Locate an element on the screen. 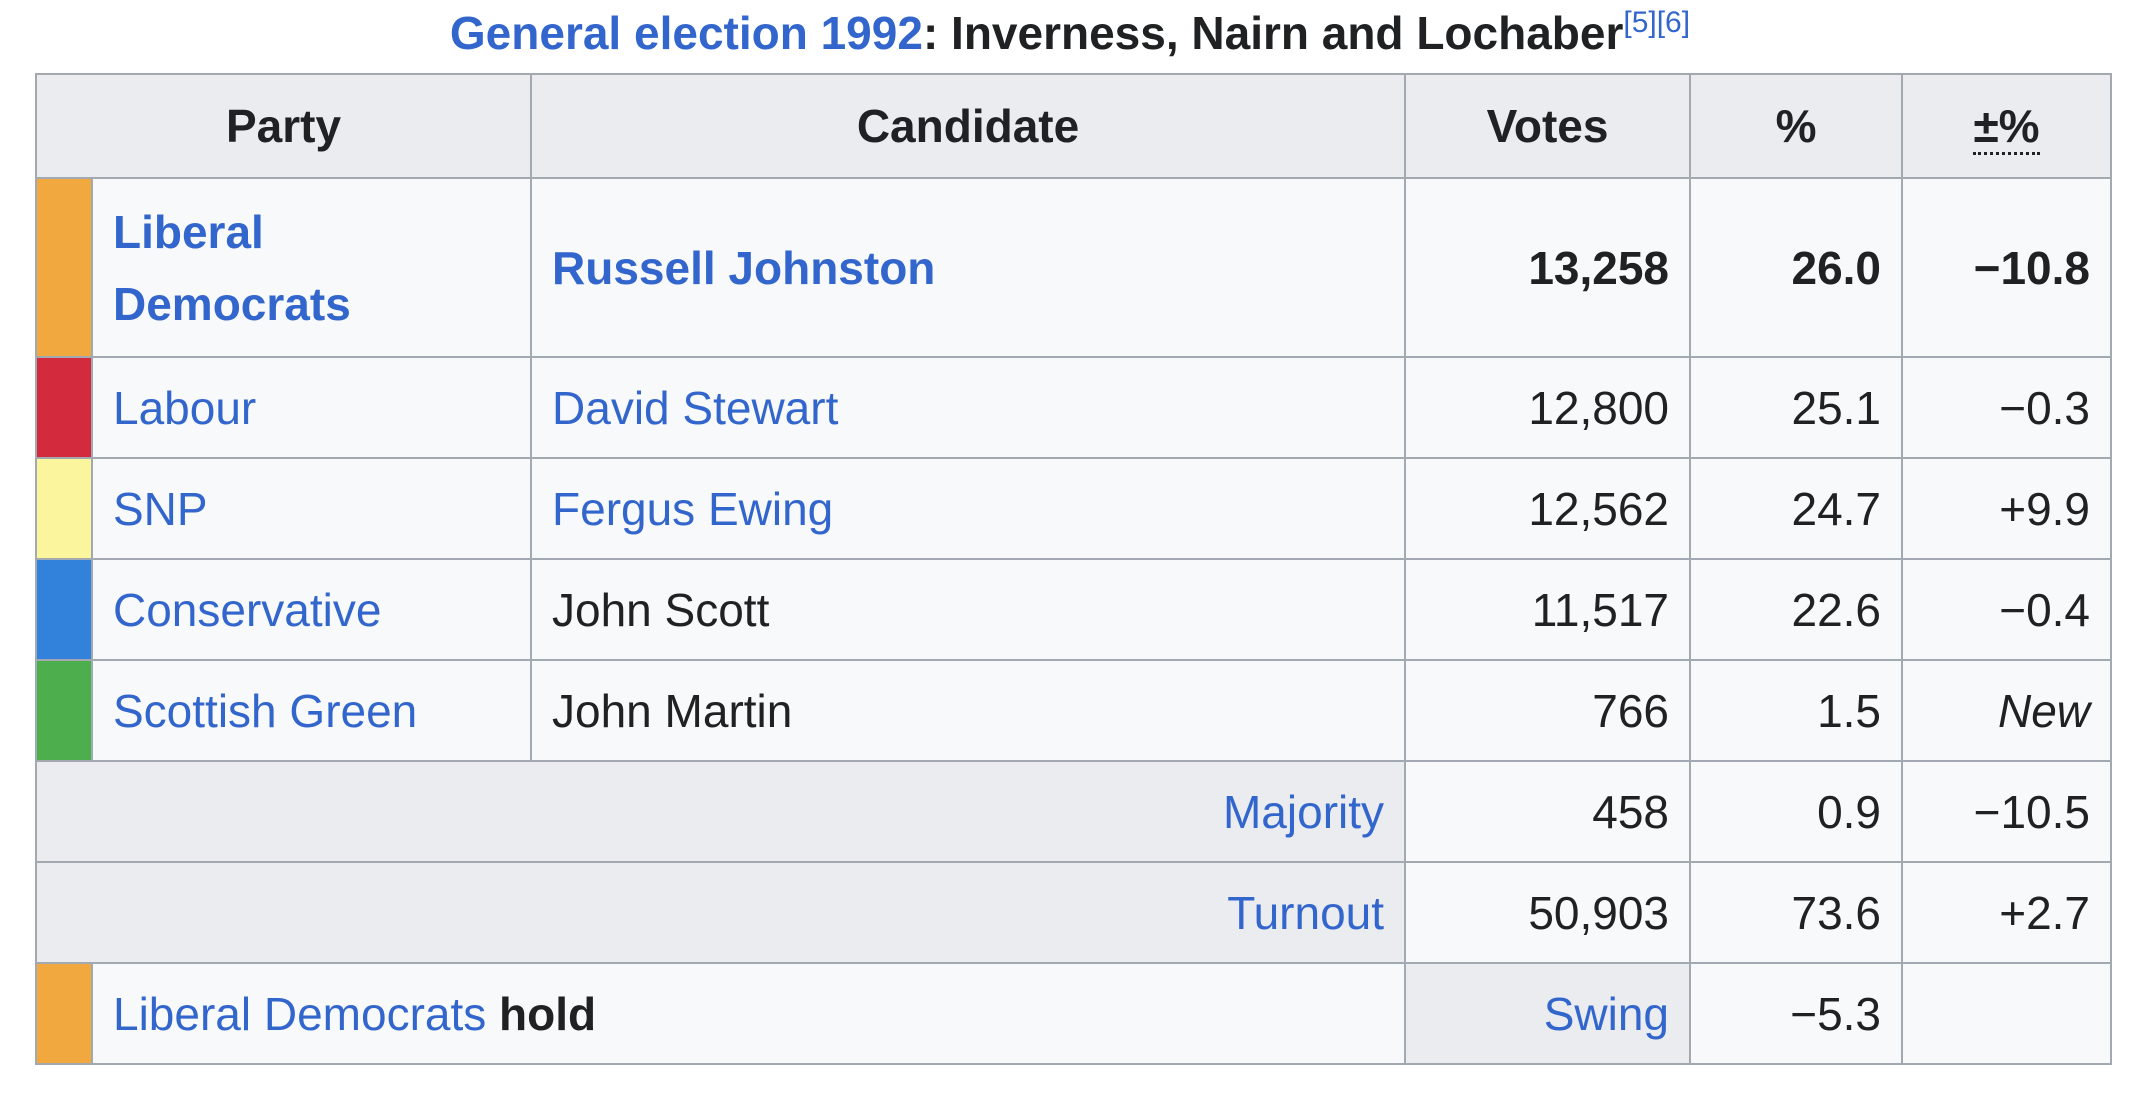 The height and width of the screenshot is (1102, 2140). table-row: Conservative John Scott 11,517 22.6 −0.4 is located at coordinates (1074, 609).